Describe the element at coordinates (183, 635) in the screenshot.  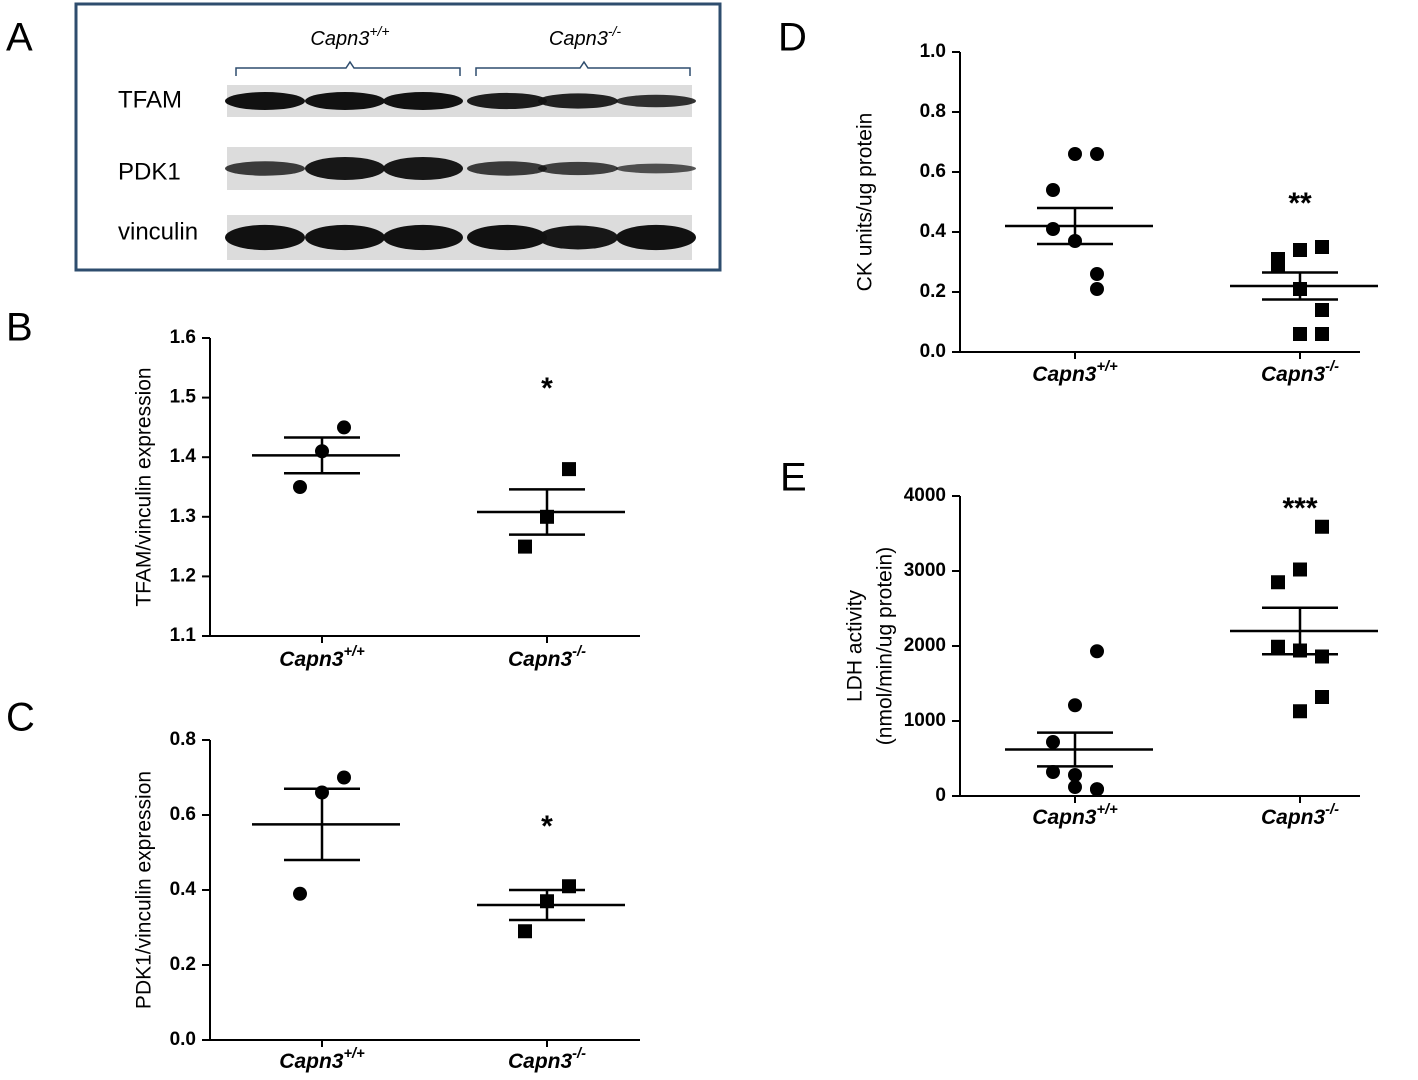
I see `y-tick-label: 1.1` at that location.